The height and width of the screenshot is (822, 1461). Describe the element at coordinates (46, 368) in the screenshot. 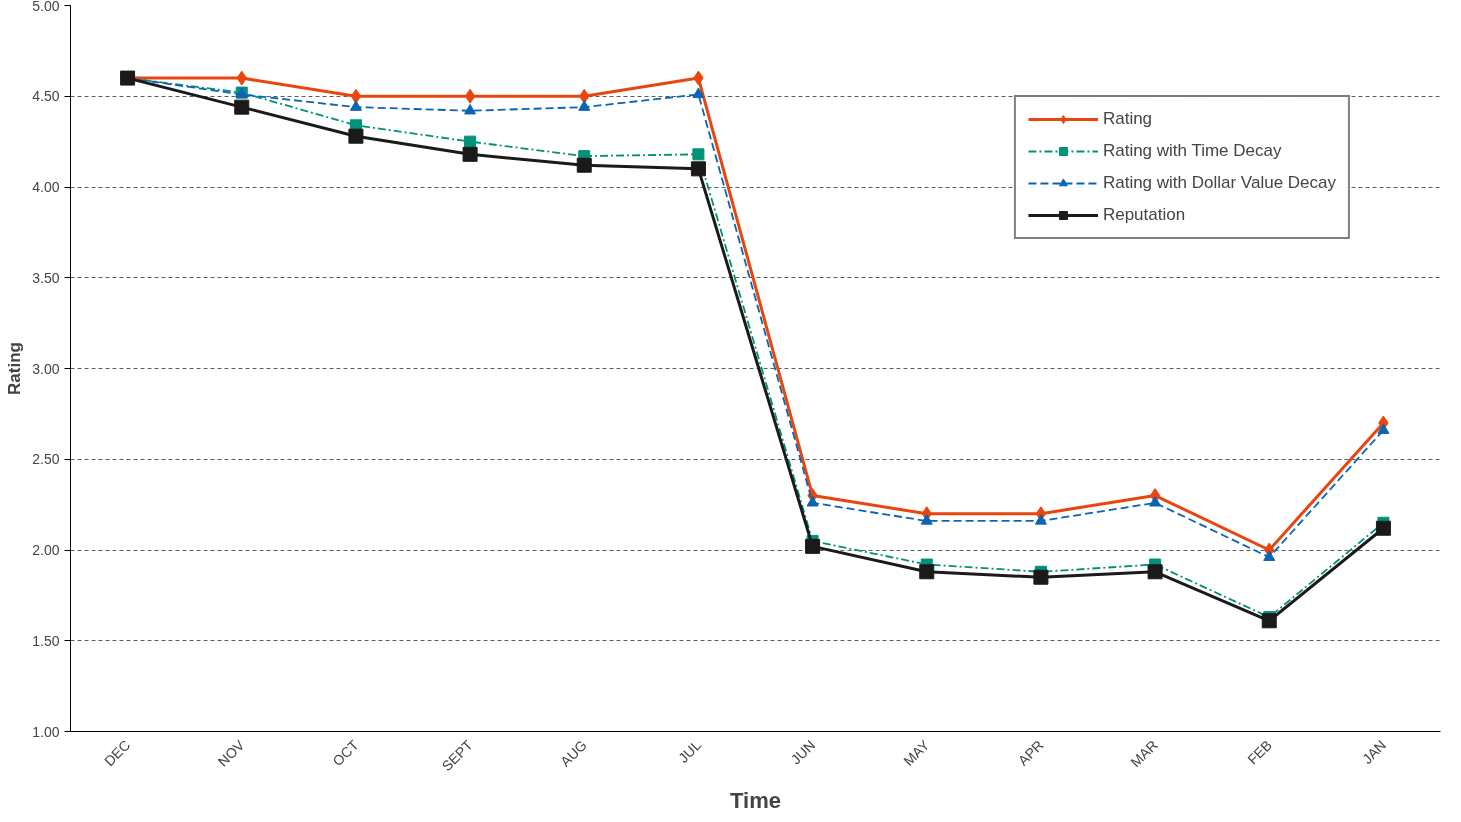

I see `y-tick-label: 3.00` at that location.